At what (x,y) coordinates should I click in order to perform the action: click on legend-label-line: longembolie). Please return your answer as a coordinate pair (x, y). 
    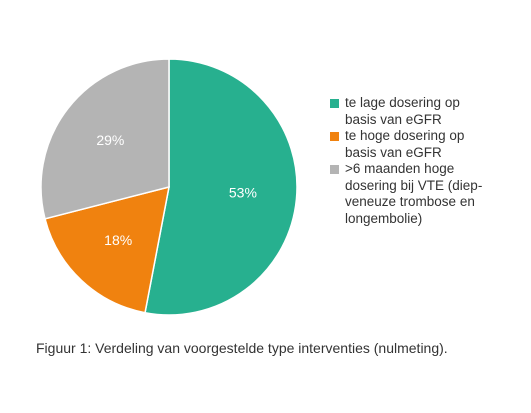
    Looking at the image, I should click on (384, 218).